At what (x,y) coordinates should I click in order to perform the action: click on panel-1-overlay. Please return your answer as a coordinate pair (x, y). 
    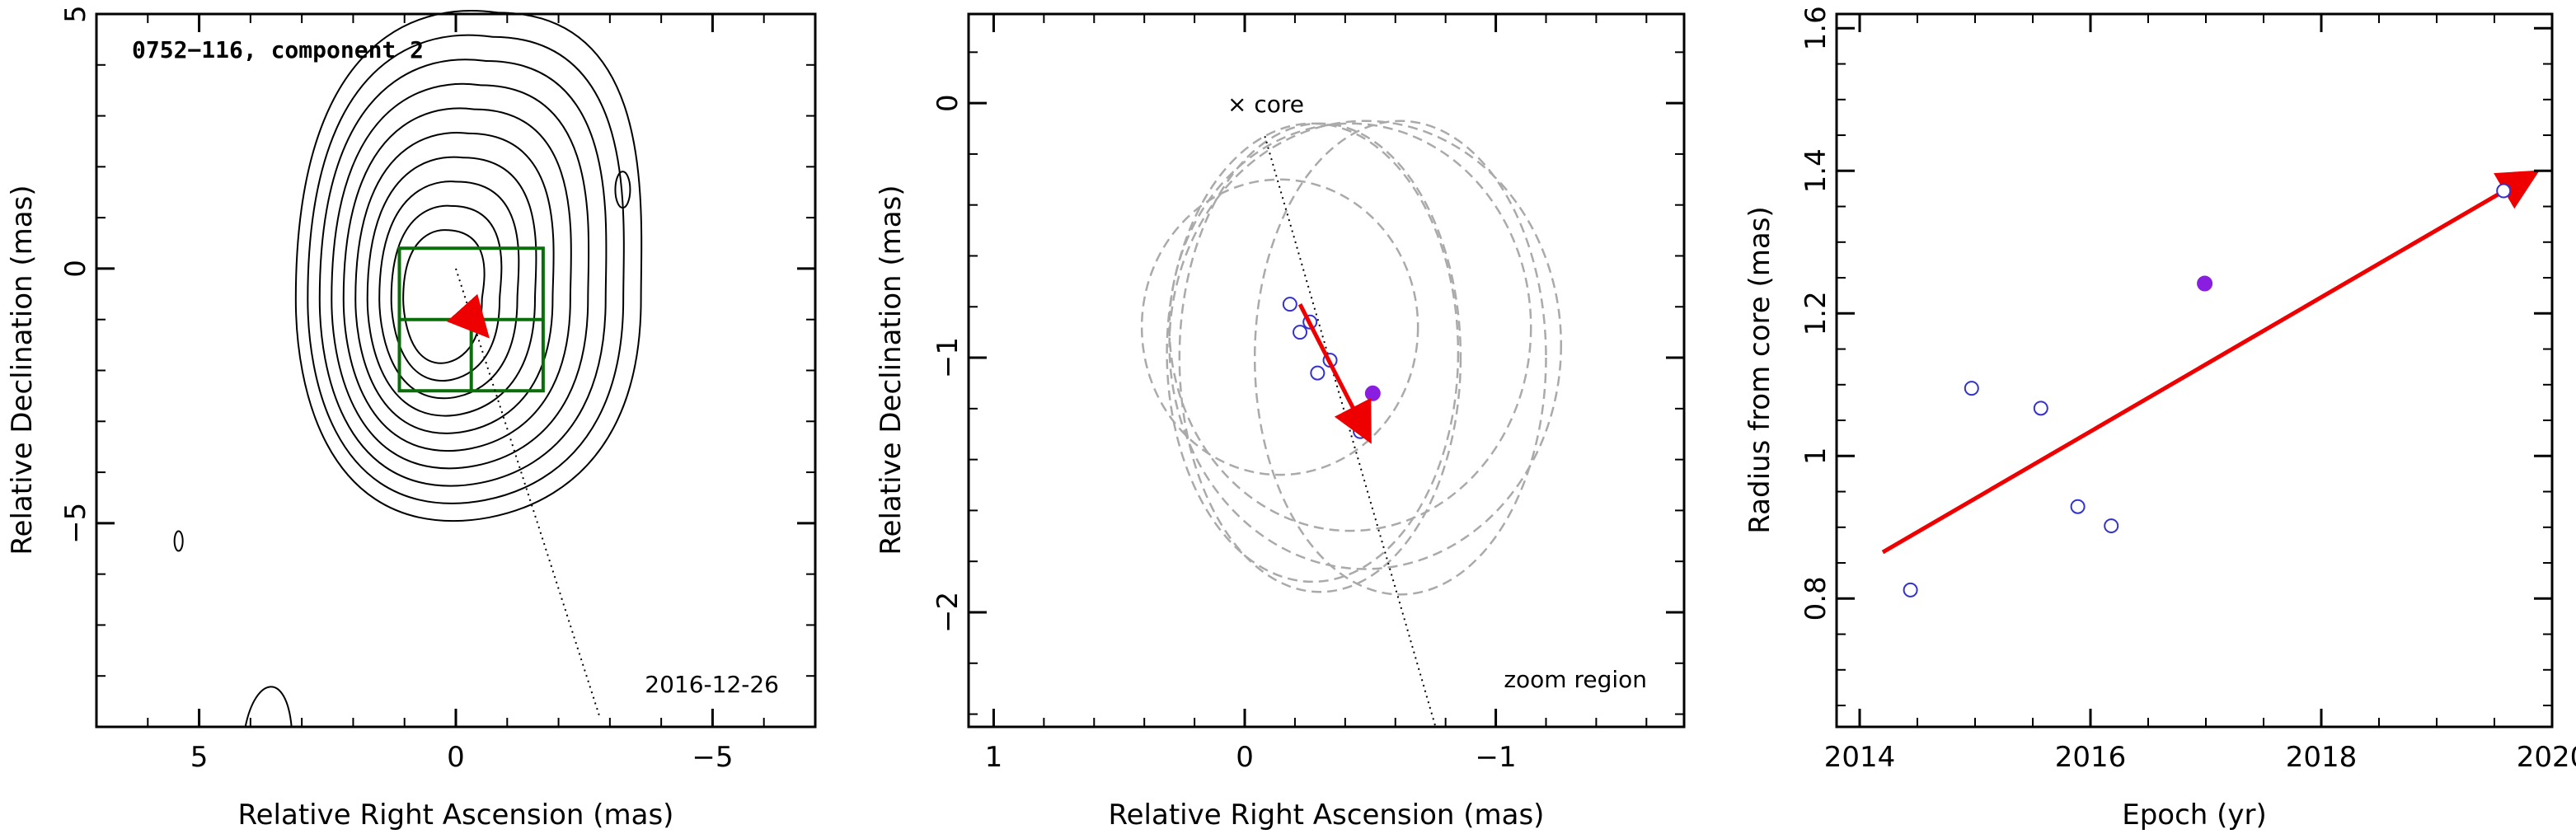
    Looking at the image, I should click on (499, 481).